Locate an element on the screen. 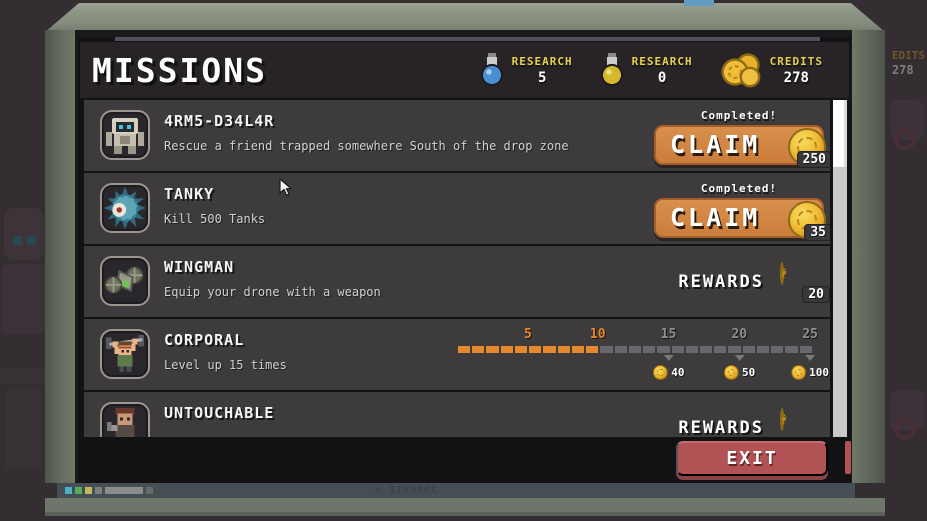 The width and height of the screenshot is (927, 521). claim-button: CLAIM 35 is located at coordinates (742, 219).